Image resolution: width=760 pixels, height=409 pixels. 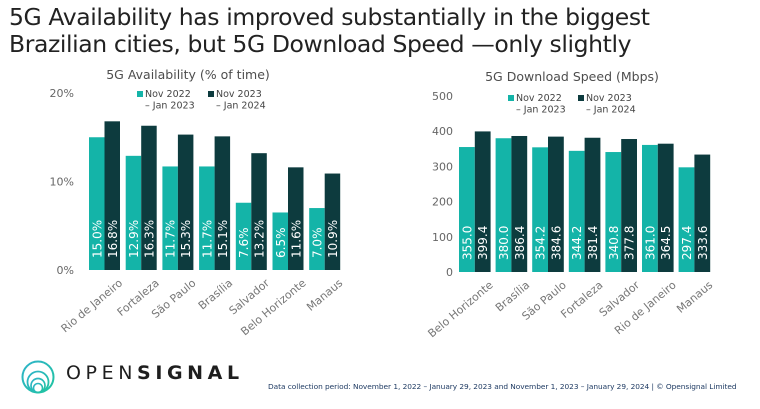 What do you see at coordinates (333, 239) in the screenshot?
I see `bar-value-label: 10.9%` at bounding box center [333, 239].